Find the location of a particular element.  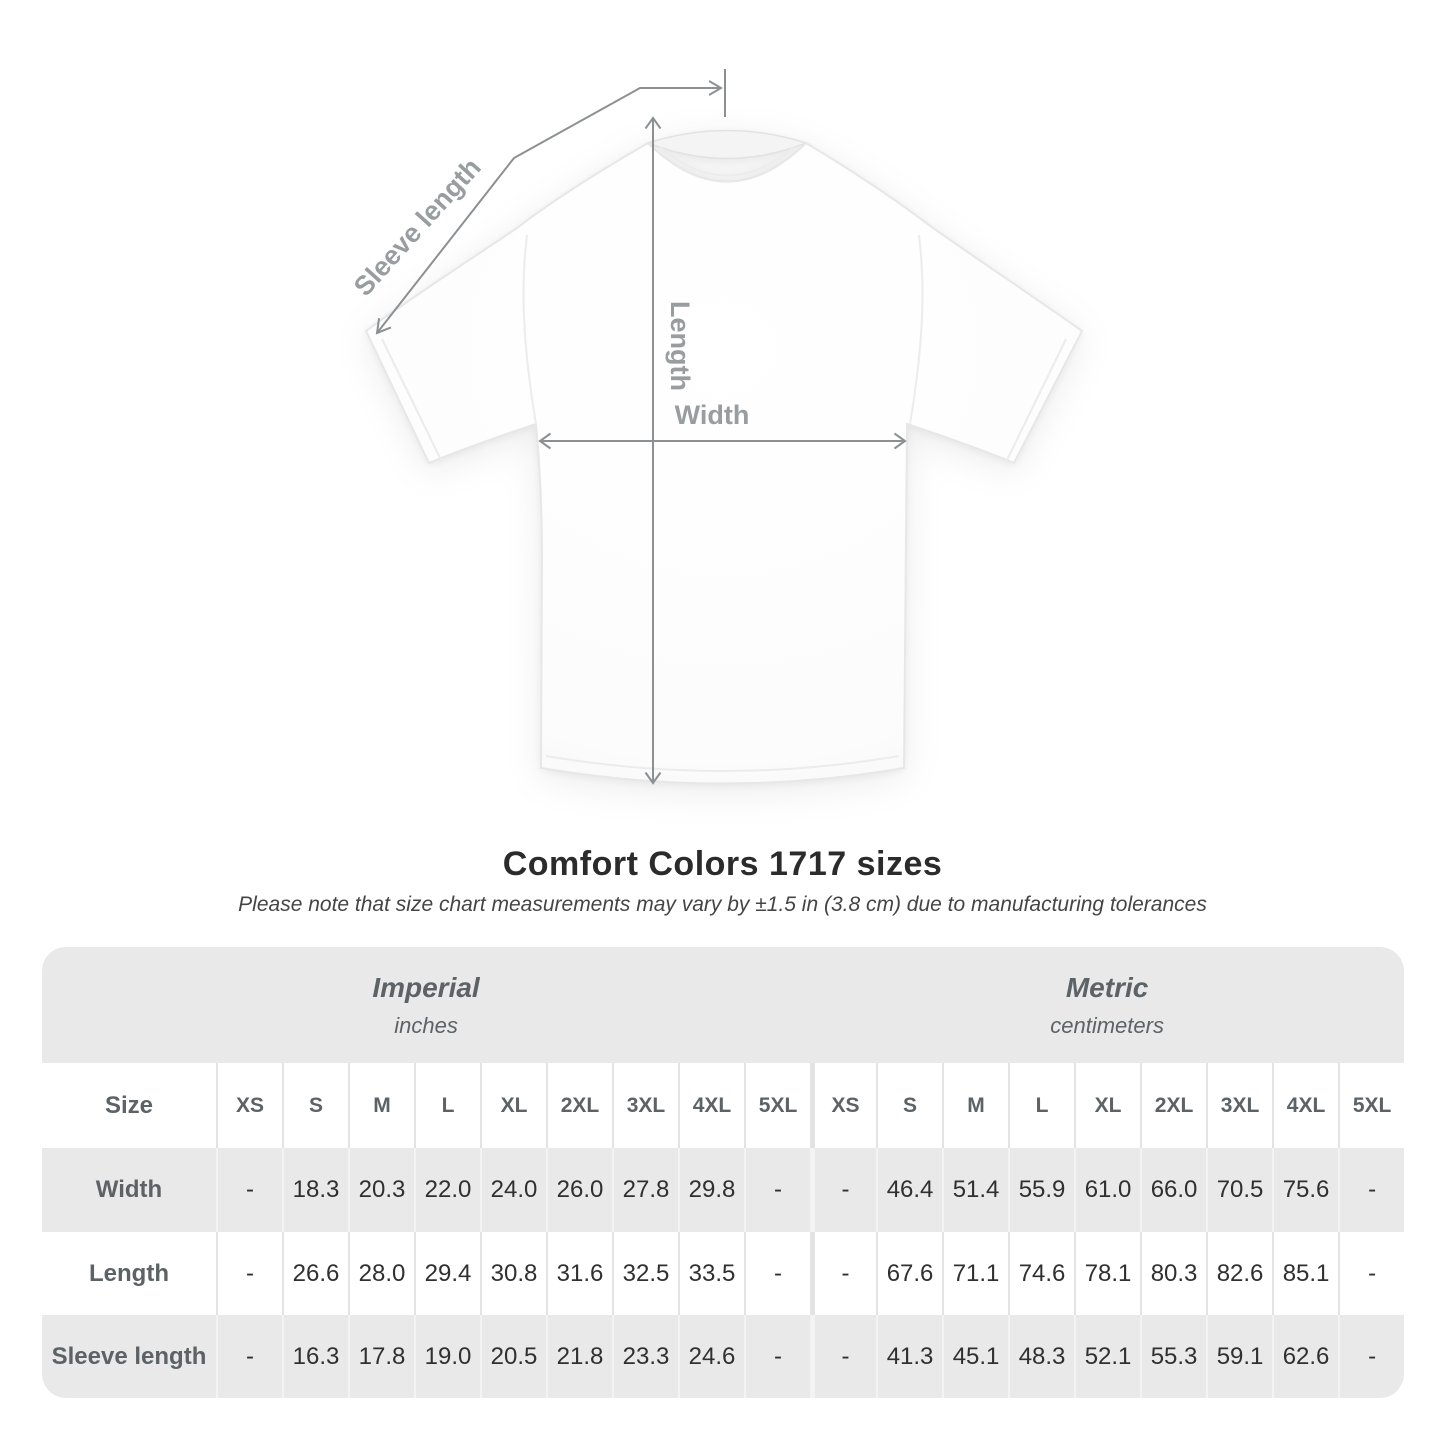

sleeve-metric-s: 41.3 is located at coordinates (909, 1356).